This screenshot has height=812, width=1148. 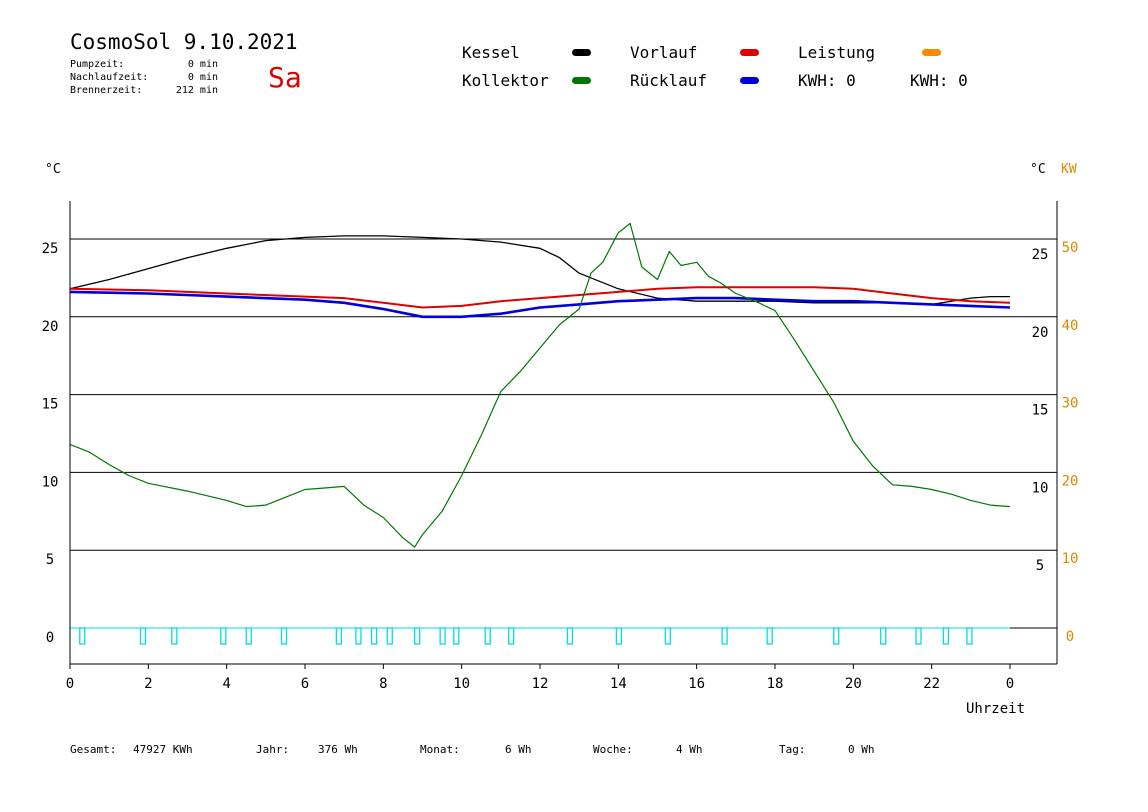 What do you see at coordinates (1040, 255) in the screenshot?
I see `y-tick-label-right-c: 25` at bounding box center [1040, 255].